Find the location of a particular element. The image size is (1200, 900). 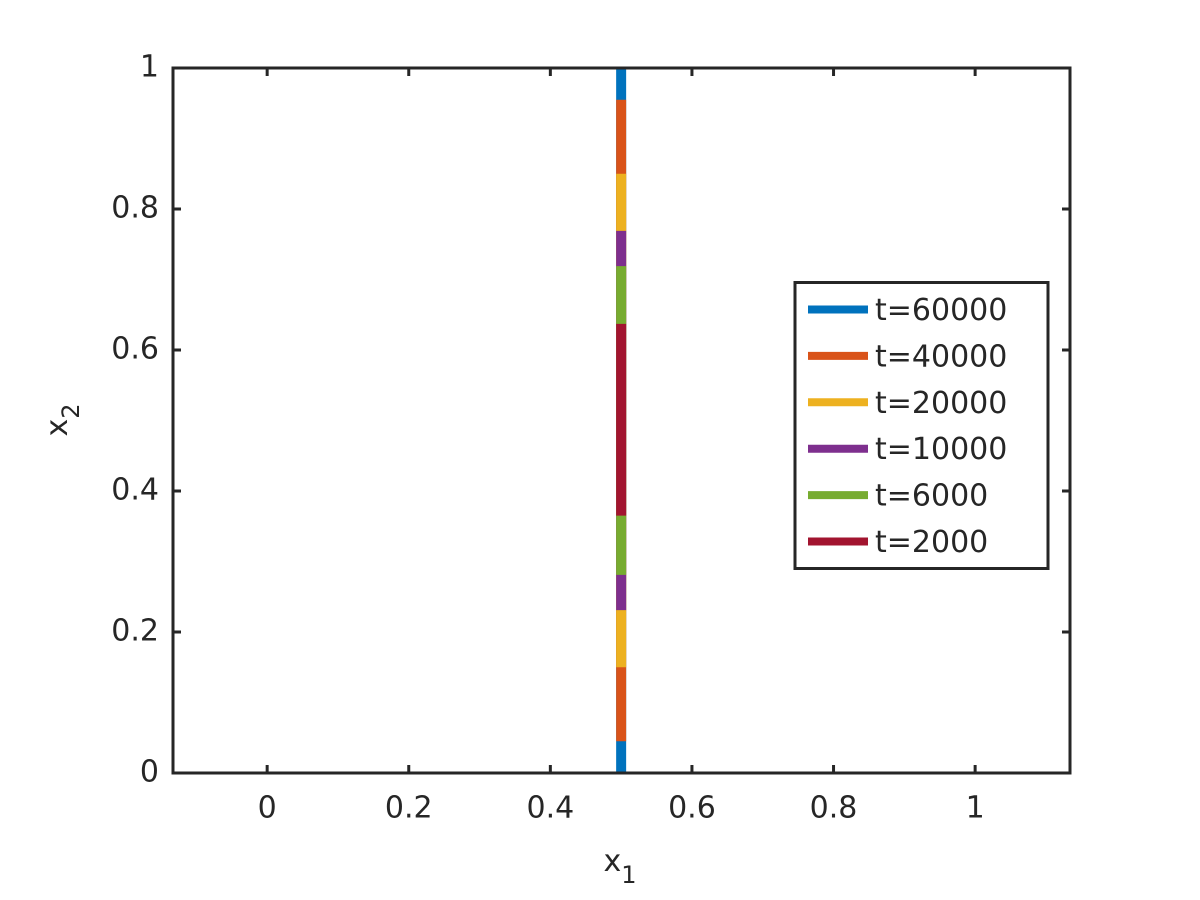

legend-box is located at coordinates (921, 425).